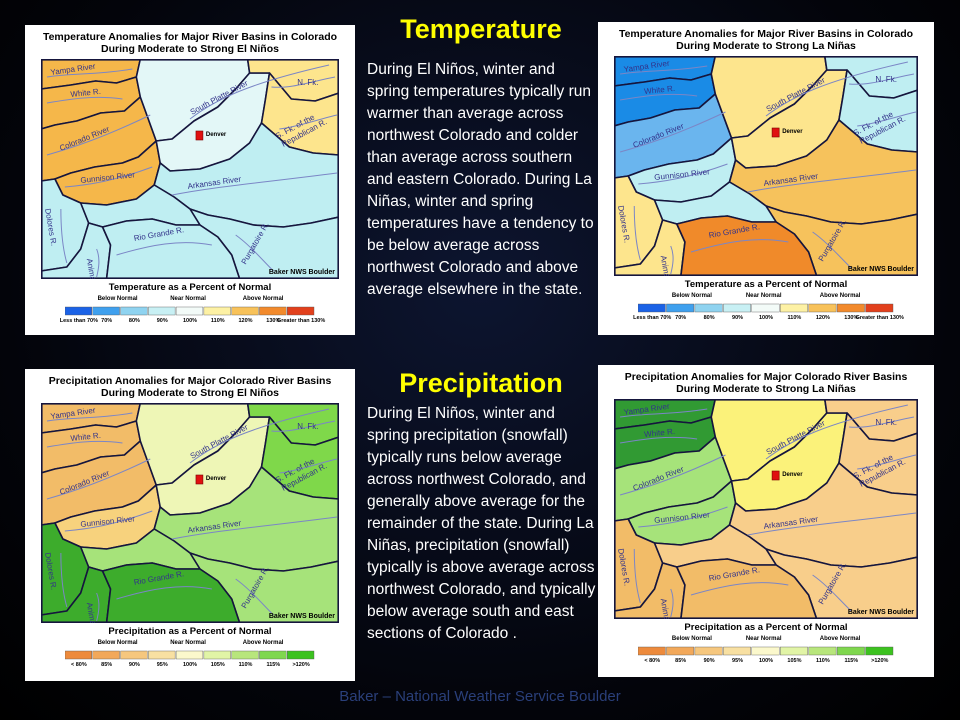 The height and width of the screenshot is (720, 960). I want to click on temperature-heading: Temperature, so click(481, 29).